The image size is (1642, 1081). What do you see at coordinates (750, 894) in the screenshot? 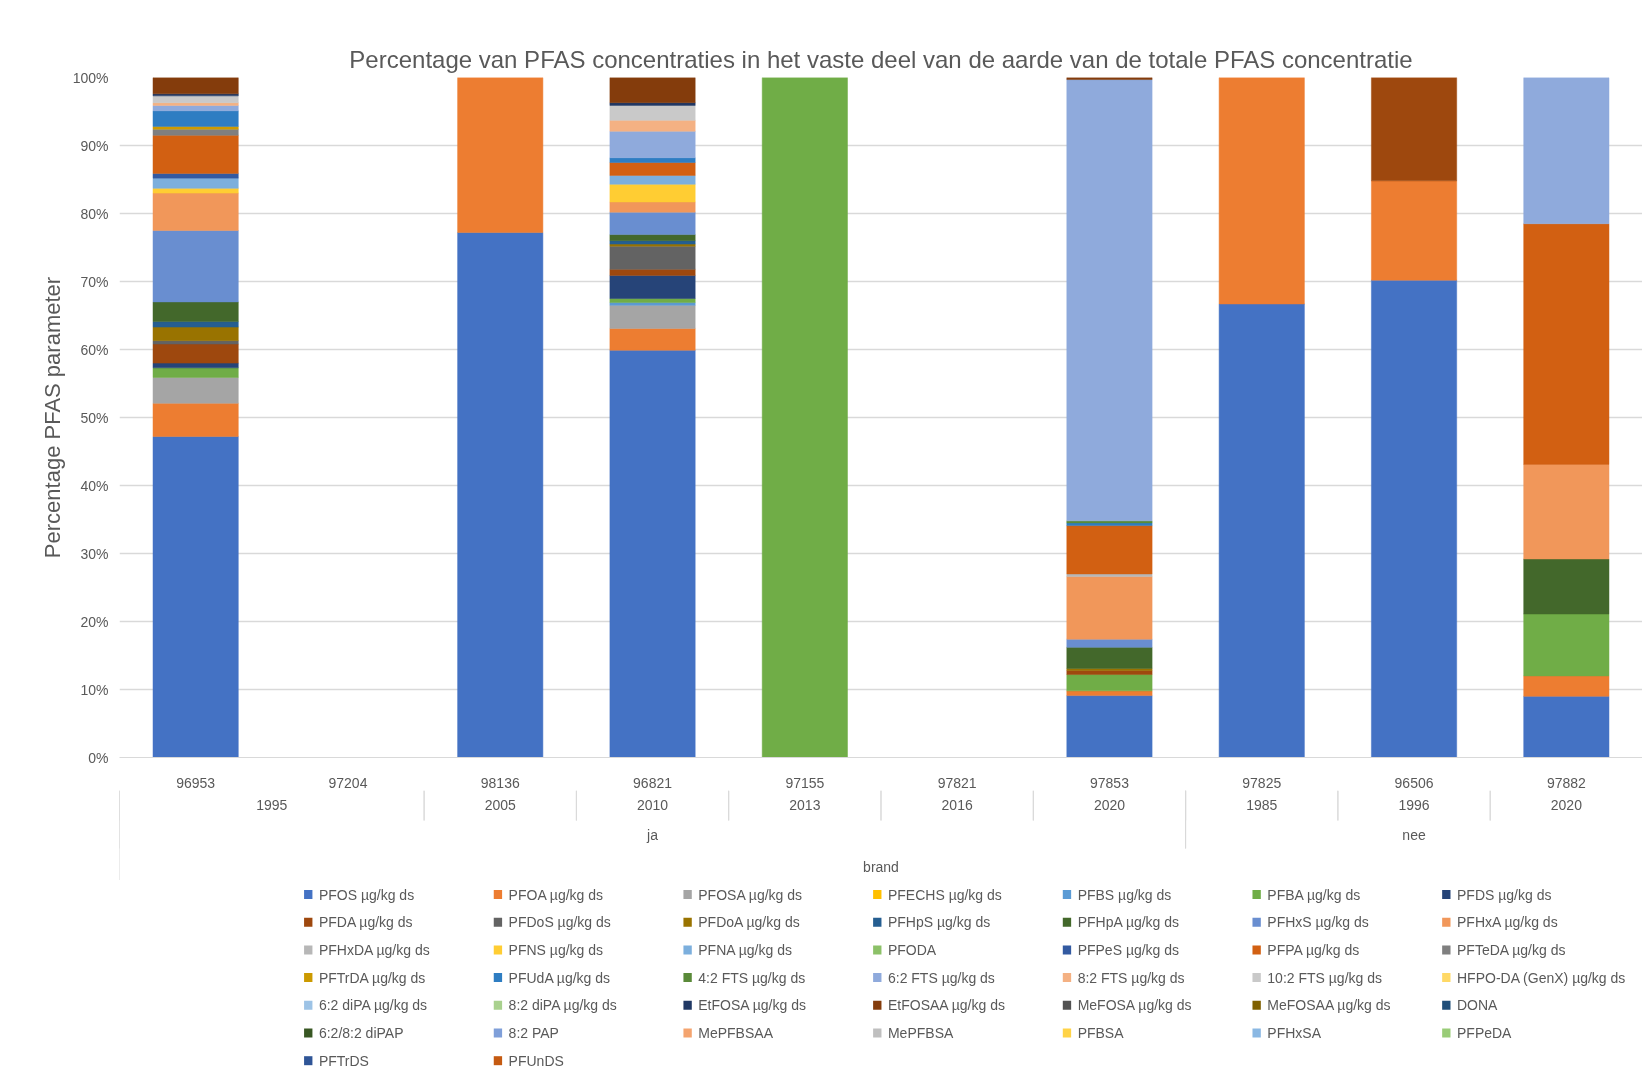
I see `legend-label: PFOSA µg/kg ds` at bounding box center [750, 894].